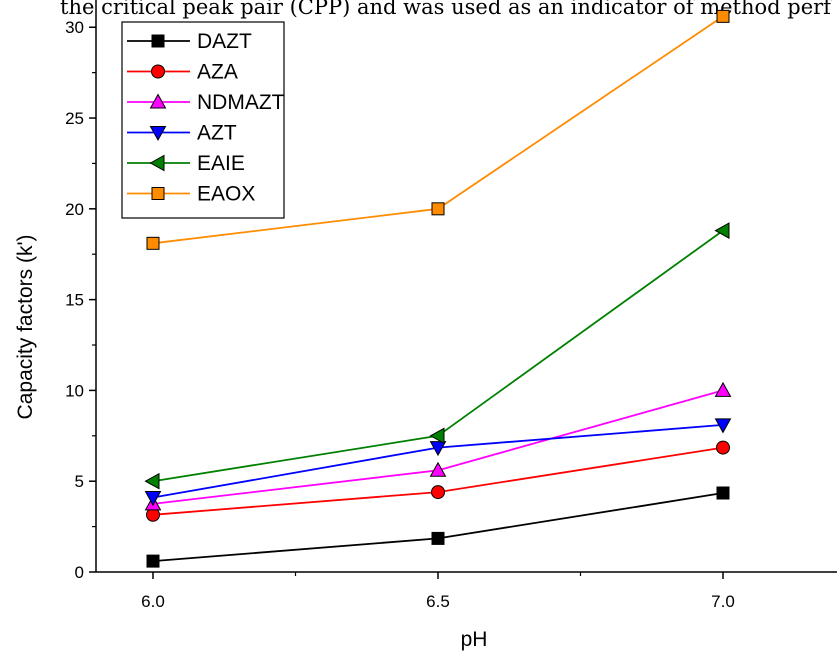  I want to click on series-line-aza, so click(438, 481).